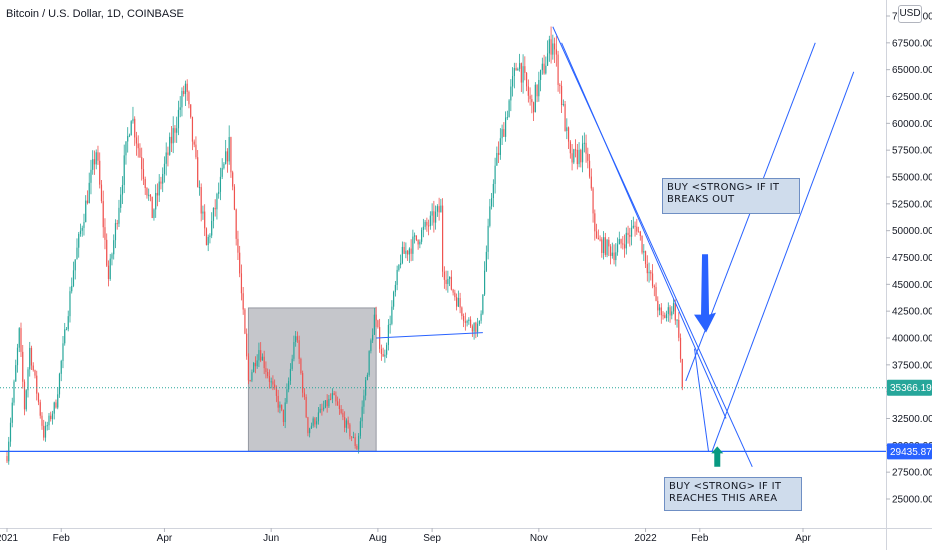 The width and height of the screenshot is (932, 550). I want to click on note-buy-area: BUY <STRONG> IF IT REACHES THIS AREA, so click(733, 494).